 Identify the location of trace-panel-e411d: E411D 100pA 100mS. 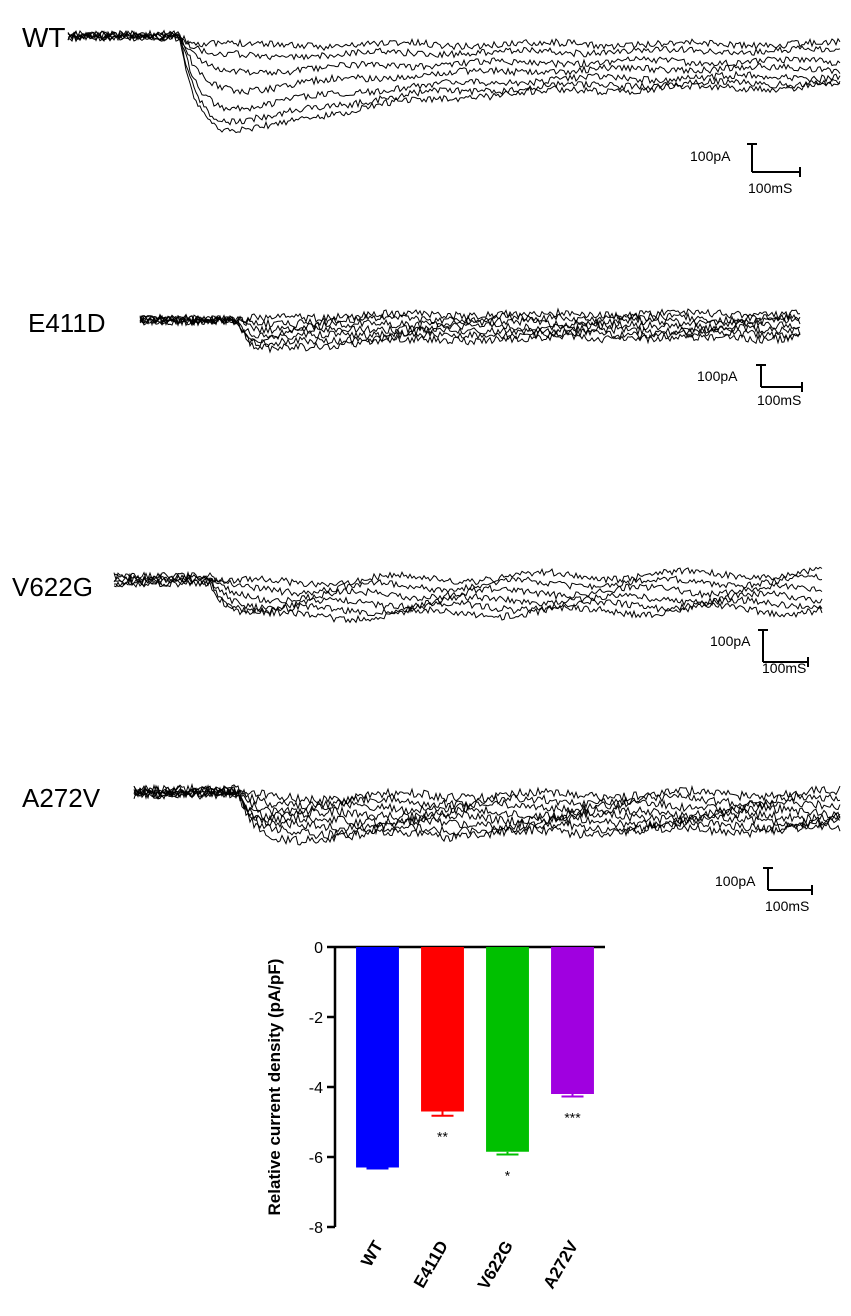
(425, 345).